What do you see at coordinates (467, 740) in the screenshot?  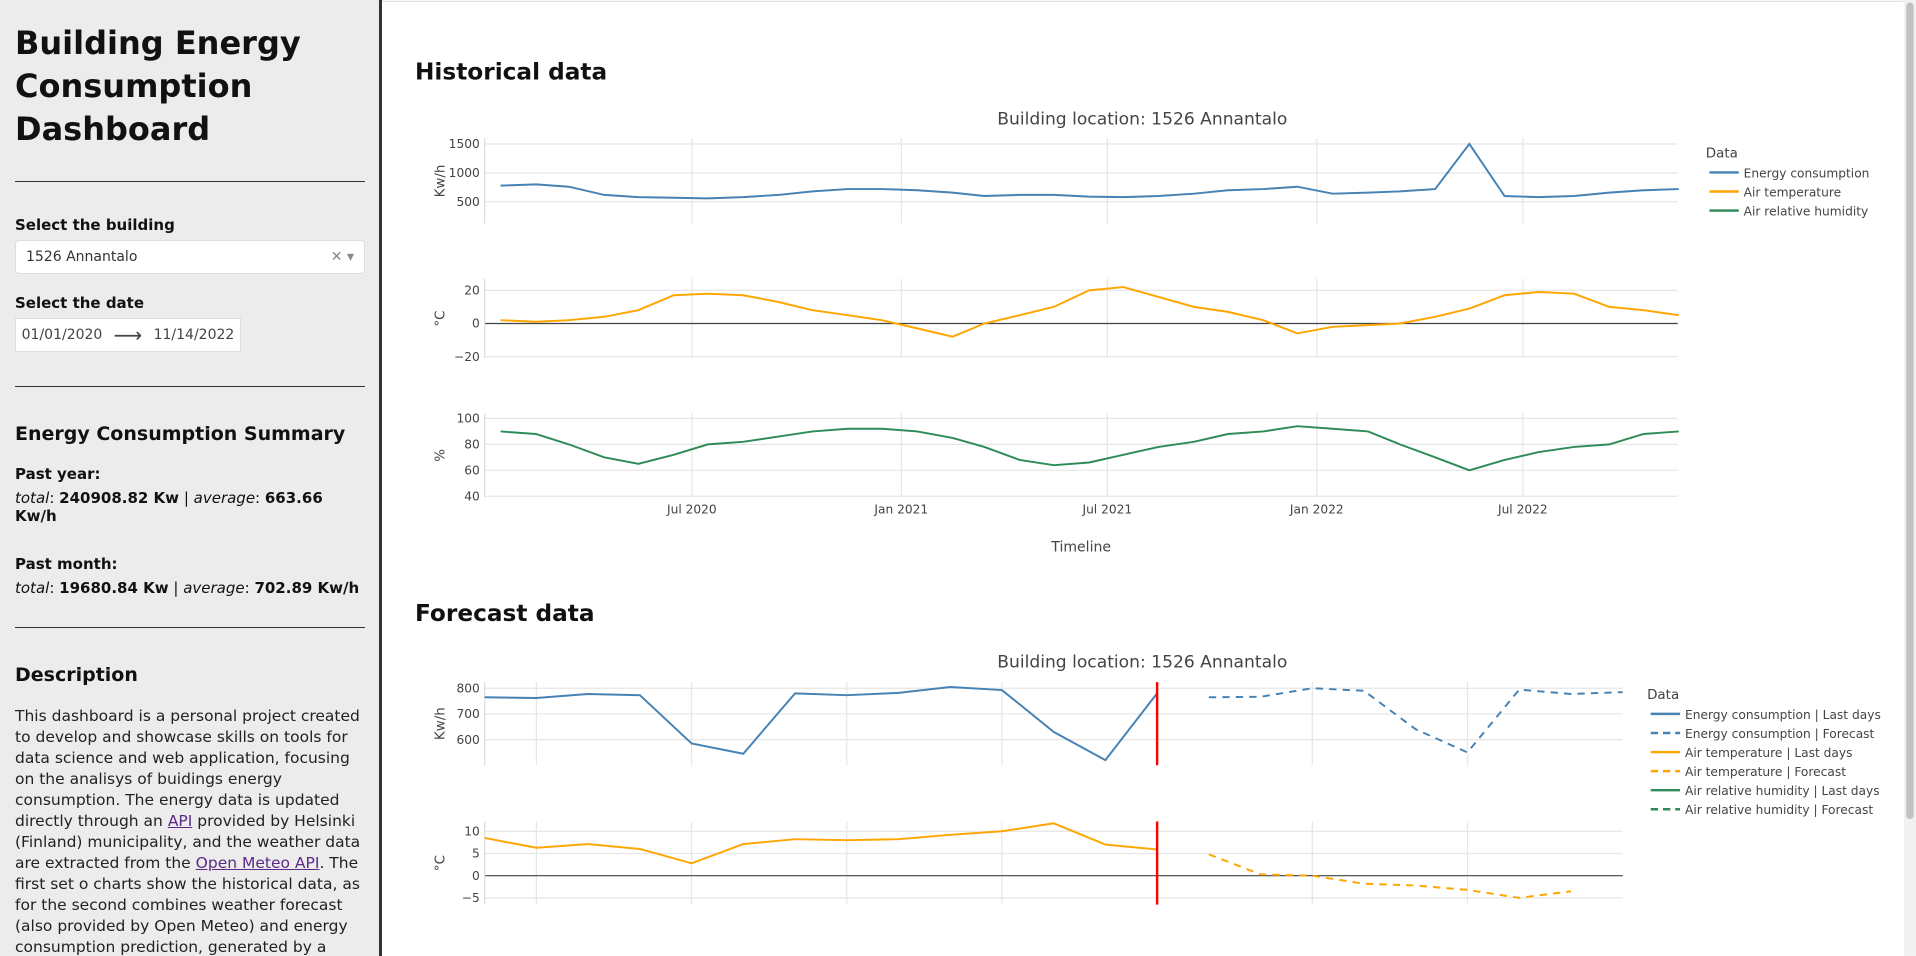 I see `y-tick-label: 600` at bounding box center [467, 740].